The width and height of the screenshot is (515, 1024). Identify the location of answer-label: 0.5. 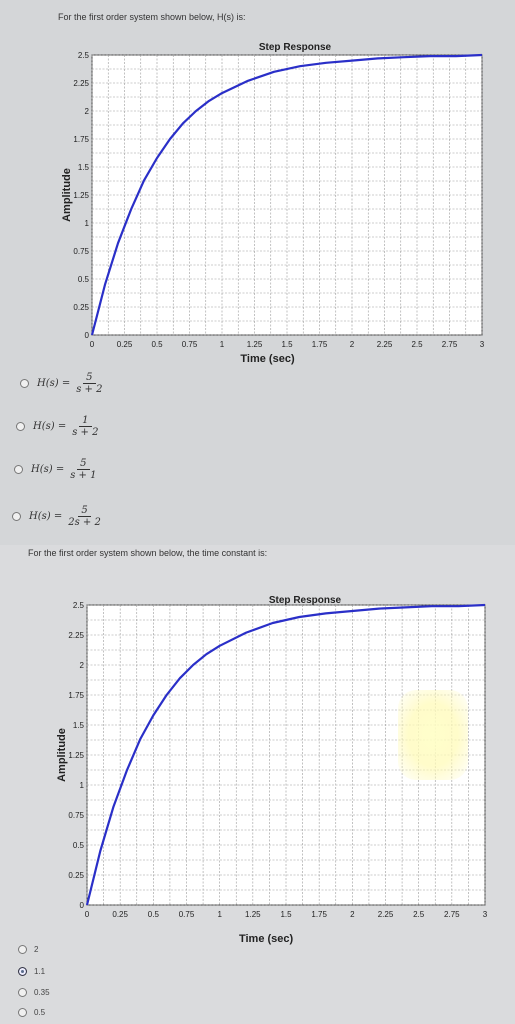
(40, 1012).